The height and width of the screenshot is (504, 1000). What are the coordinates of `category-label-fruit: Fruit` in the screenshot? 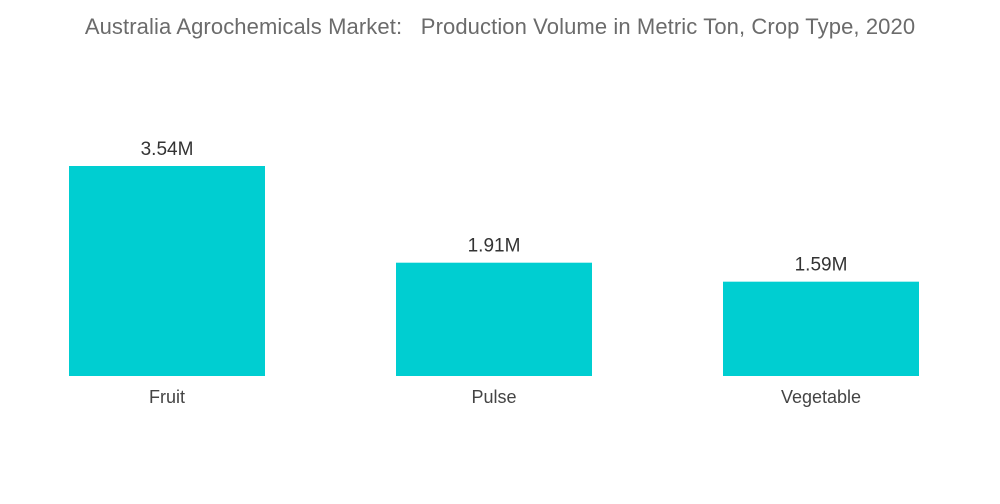 It's located at (167, 397).